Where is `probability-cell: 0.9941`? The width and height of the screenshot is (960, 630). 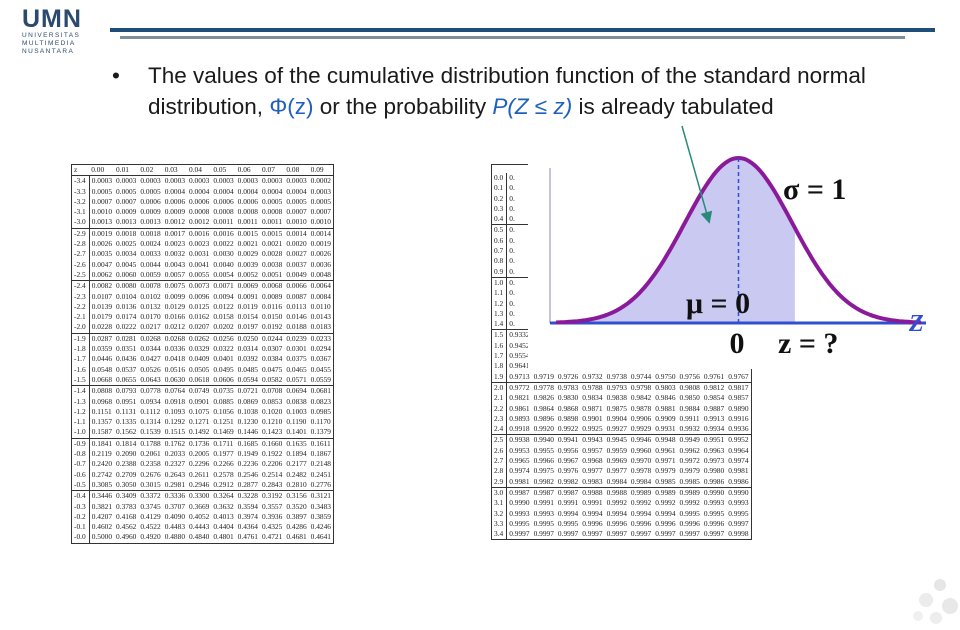
probability-cell: 0.9941 is located at coordinates (568, 440).